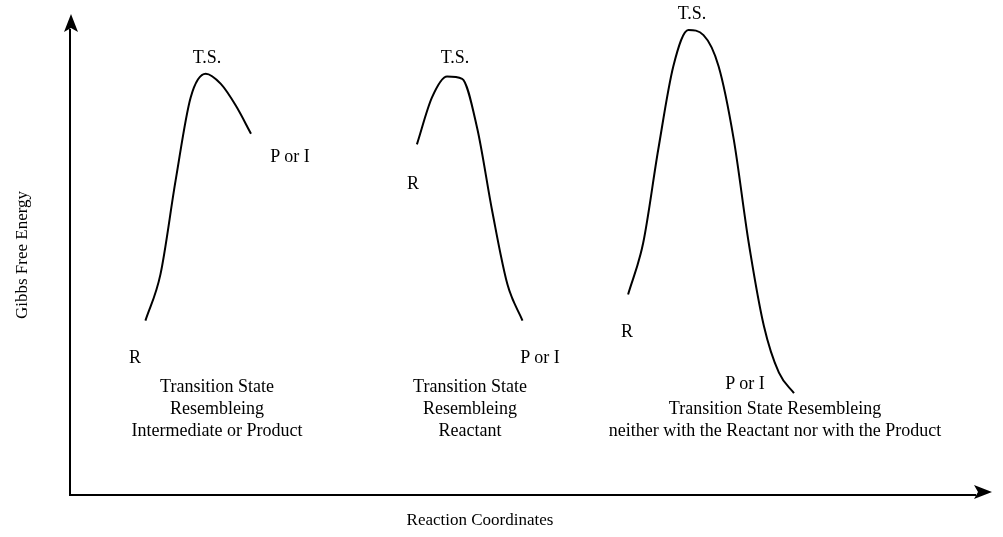 The width and height of the screenshot is (1003, 537). What do you see at coordinates (692, 13) in the screenshot?
I see `text: T.S.` at bounding box center [692, 13].